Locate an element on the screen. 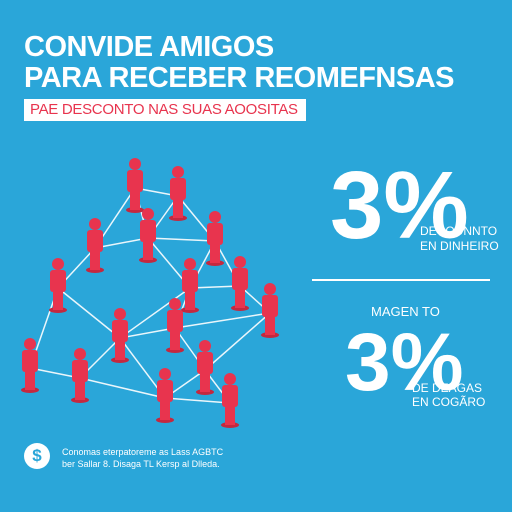 The image size is (512, 512). offer-1-caption-line-1: DECOUNNTO is located at coordinates (459, 231).